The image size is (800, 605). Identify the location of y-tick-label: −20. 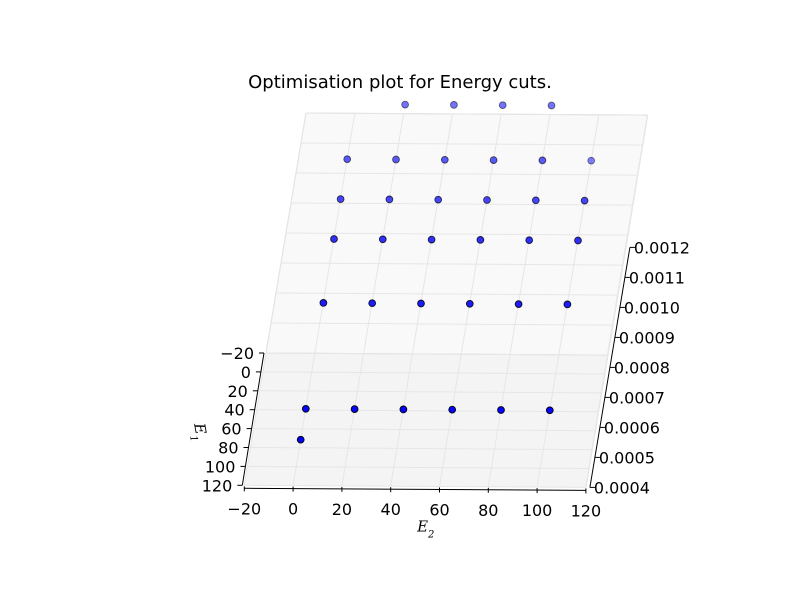
(237, 353).